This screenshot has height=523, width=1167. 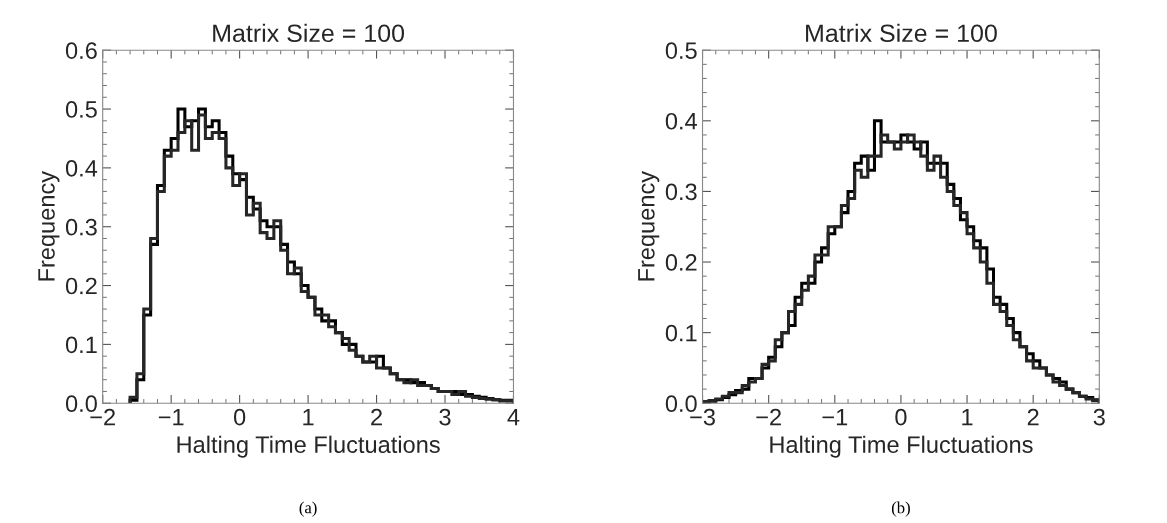 I want to click on text: (b), so click(x=900, y=509).